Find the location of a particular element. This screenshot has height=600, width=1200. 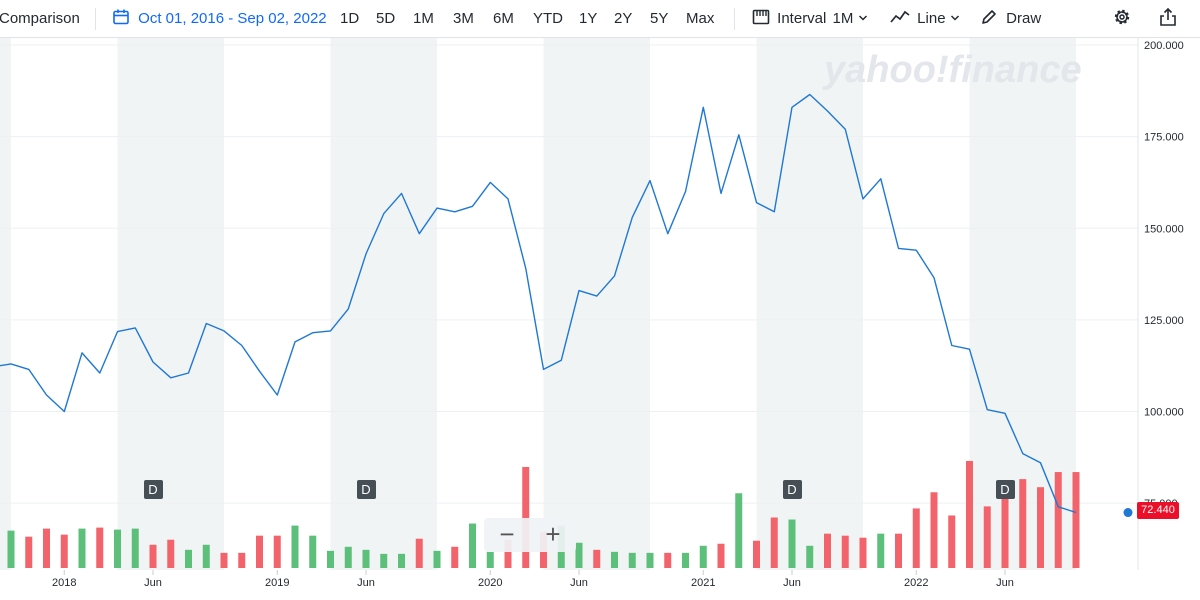

range-button-1y: 1Y is located at coordinates (588, 18).